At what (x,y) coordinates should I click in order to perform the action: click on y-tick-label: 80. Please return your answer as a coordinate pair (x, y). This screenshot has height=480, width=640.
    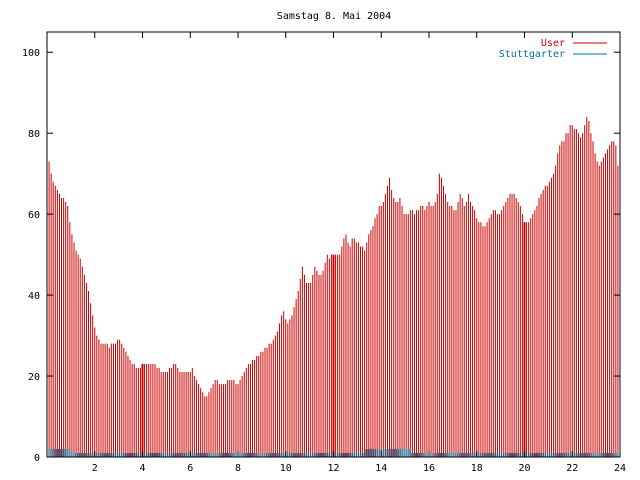
    Looking at the image, I should click on (34, 134).